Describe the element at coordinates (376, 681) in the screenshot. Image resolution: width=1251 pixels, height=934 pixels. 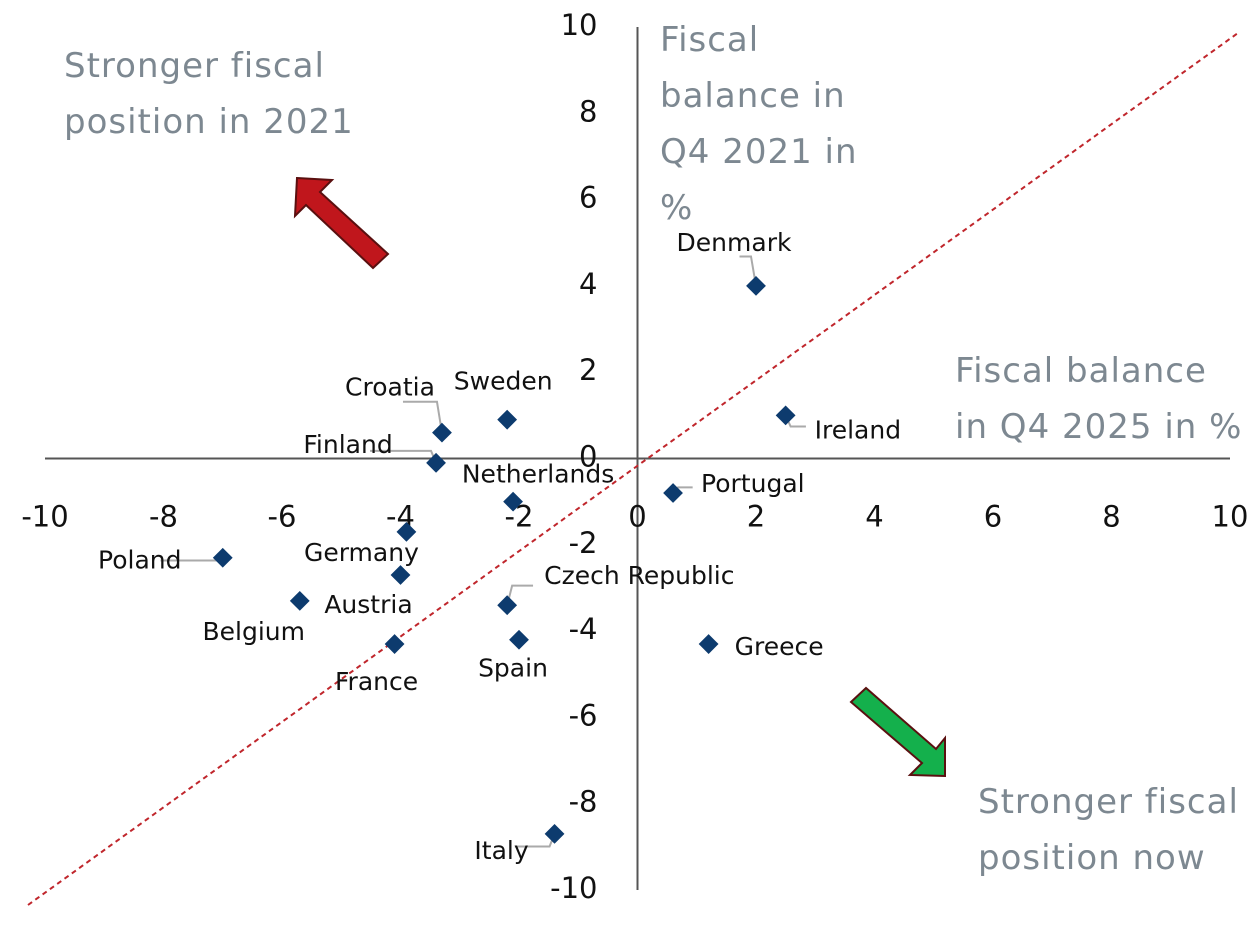
I see `point-label: France` at that location.